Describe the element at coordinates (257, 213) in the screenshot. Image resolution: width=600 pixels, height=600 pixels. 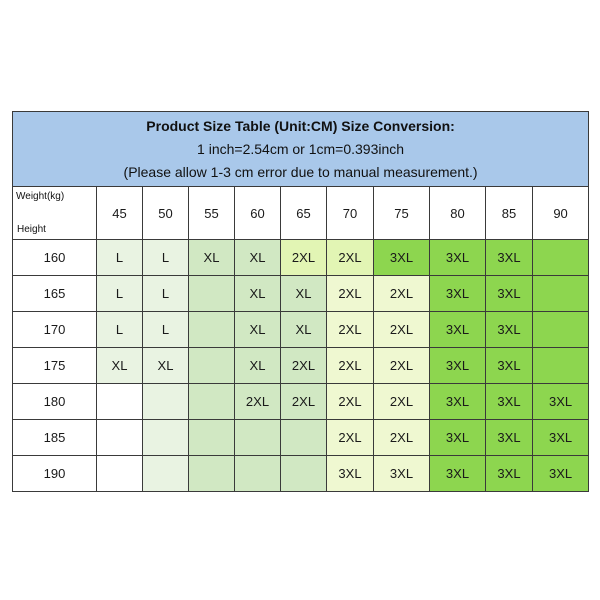
I see `weight-header-cell: 60` at that location.